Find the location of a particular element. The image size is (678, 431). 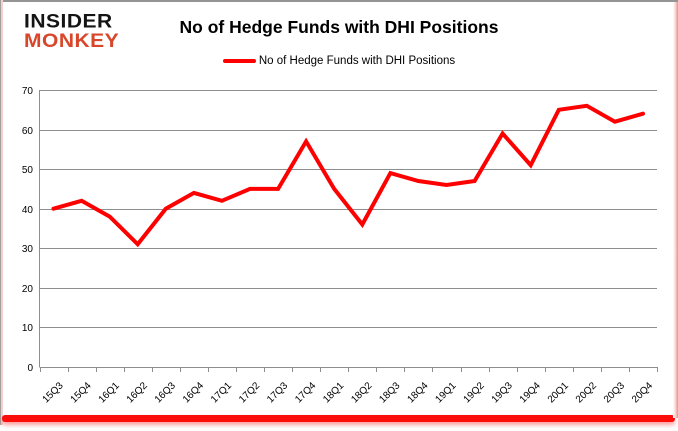

y-tick-label: 60 is located at coordinates (28, 131).